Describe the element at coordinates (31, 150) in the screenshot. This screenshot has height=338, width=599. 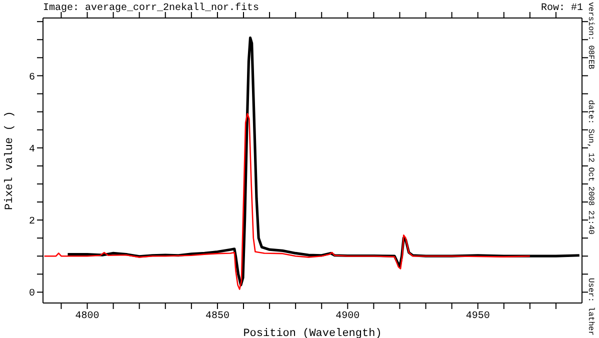
I see `y-tick-label: 4` at that location.